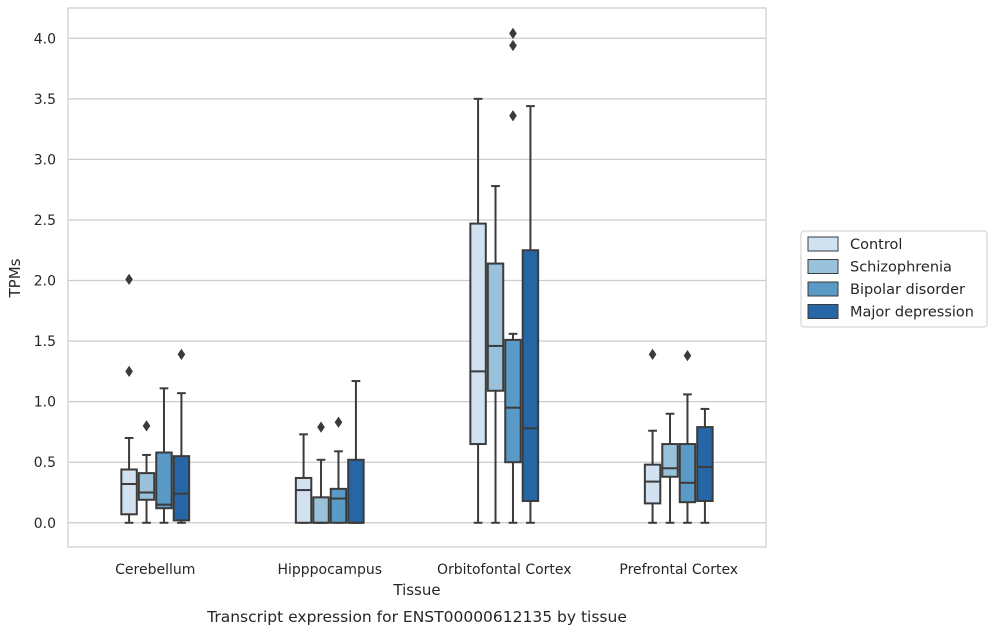 The width and height of the screenshot is (997, 634). Describe the element at coordinates (45, 160) in the screenshot. I see `y-tick-label: 3.0` at that location.